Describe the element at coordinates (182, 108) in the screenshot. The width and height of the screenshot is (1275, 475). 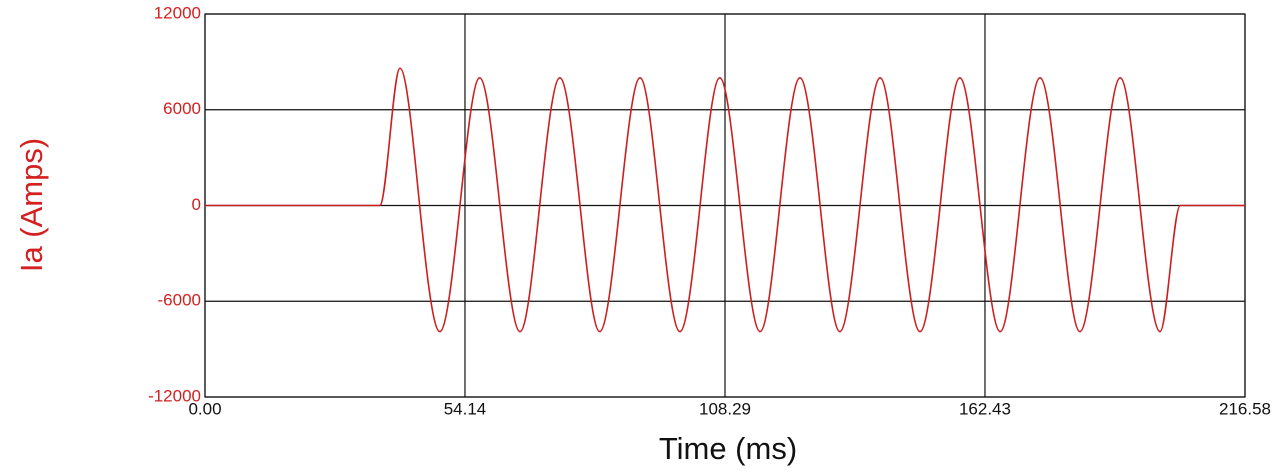
I see `y-tick-label: 6000` at that location.